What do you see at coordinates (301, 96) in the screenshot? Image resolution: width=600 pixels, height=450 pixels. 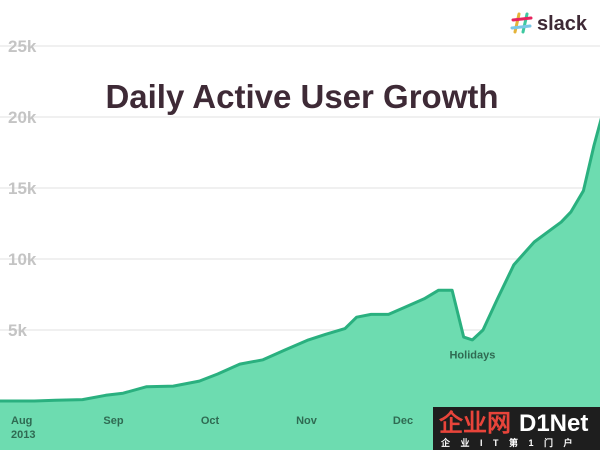 I see `chart-title: Daily Active User Growth` at bounding box center [301, 96].